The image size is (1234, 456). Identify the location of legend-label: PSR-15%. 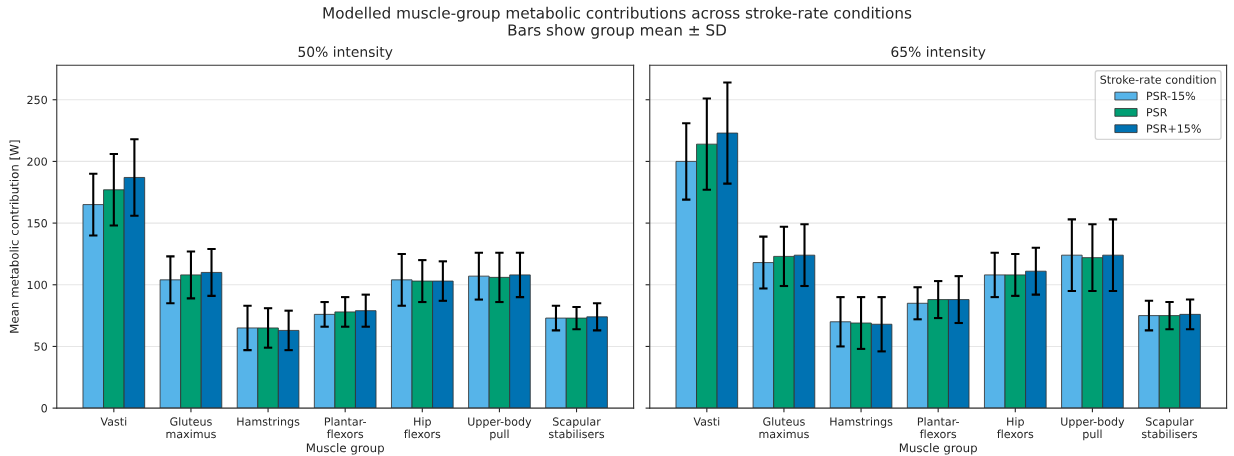
(1171, 96).